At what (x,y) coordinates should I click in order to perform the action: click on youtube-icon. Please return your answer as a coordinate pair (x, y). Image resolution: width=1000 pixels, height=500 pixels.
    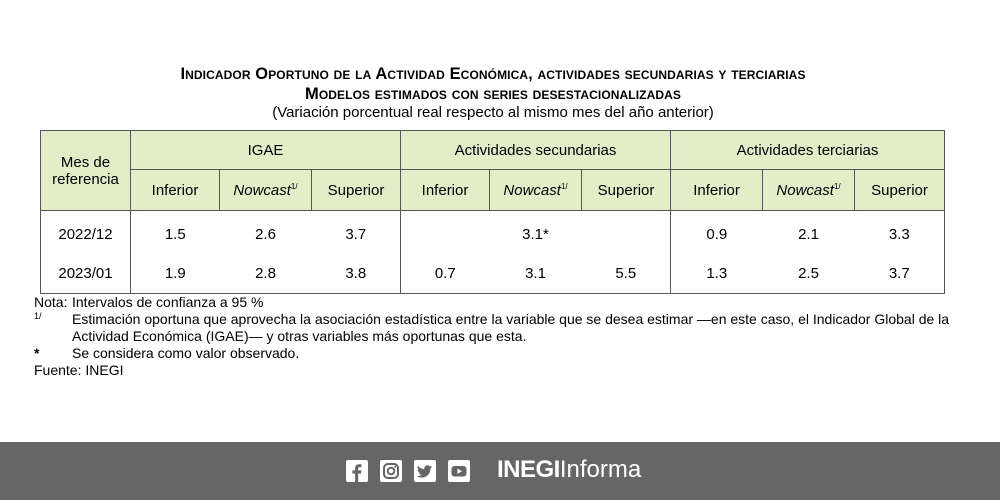
    Looking at the image, I should click on (459, 471).